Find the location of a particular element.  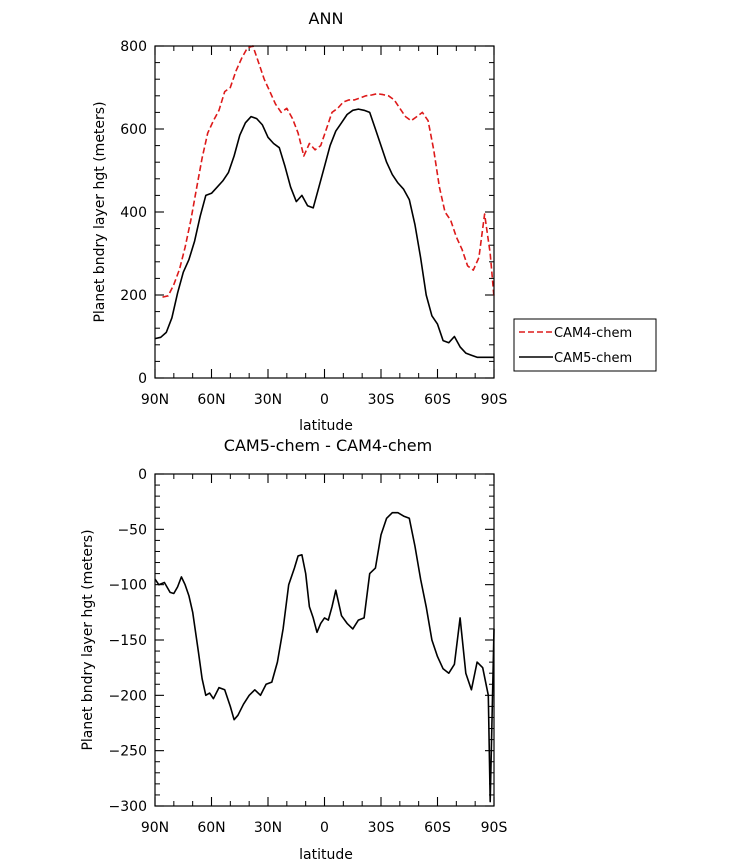

series-line-cam5-chem is located at coordinates (324, 233).